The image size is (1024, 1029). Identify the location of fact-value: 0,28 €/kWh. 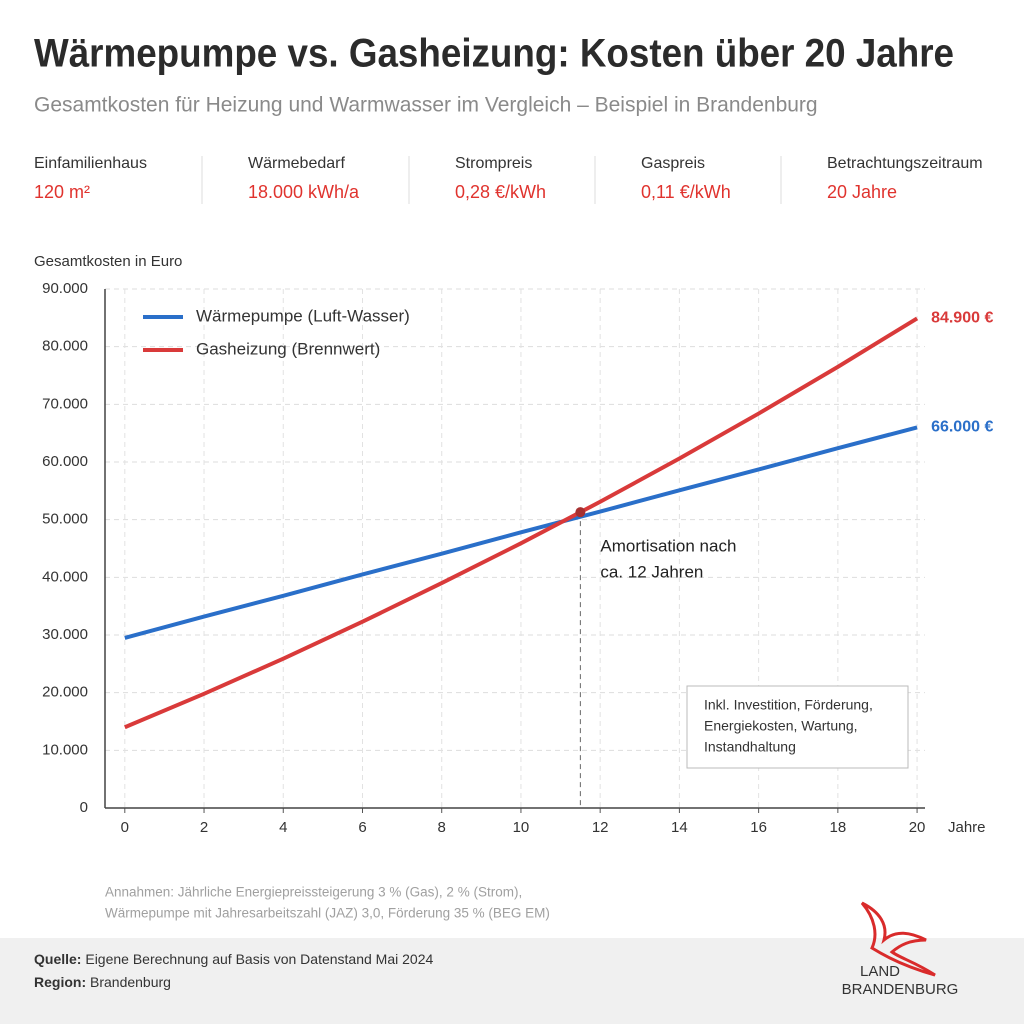
(500, 192).